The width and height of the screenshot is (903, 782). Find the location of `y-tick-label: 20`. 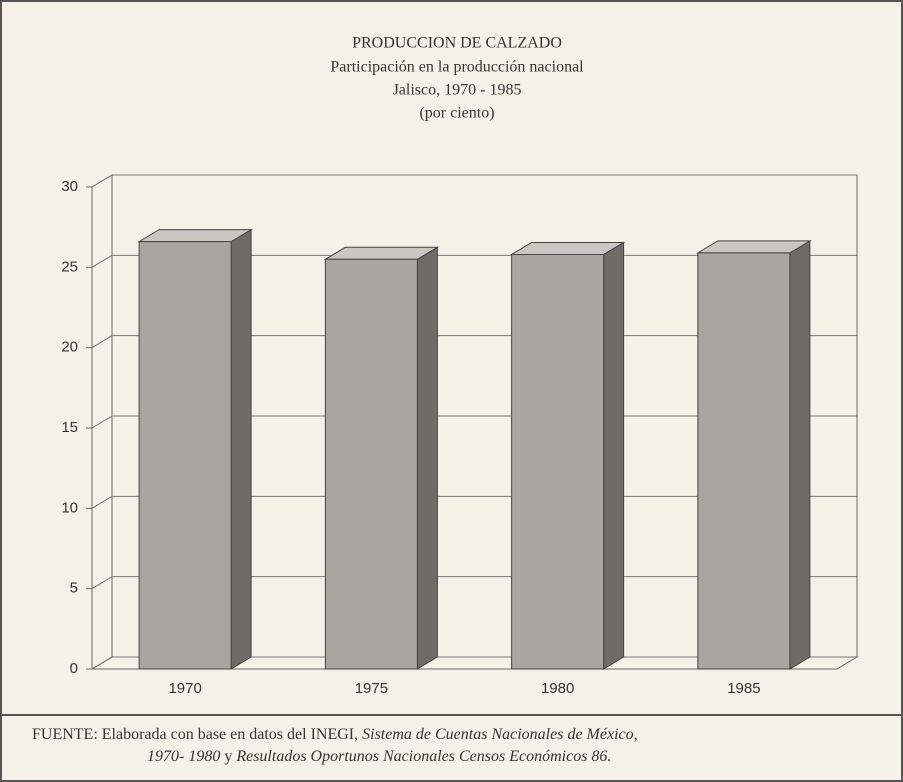

y-tick-label: 20 is located at coordinates (69, 347).